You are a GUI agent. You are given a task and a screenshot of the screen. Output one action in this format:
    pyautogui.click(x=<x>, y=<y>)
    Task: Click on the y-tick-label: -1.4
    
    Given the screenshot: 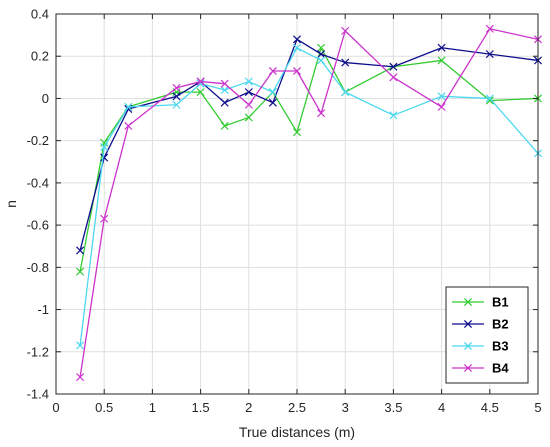 What is the action you would take?
    pyautogui.click(x=38, y=394)
    